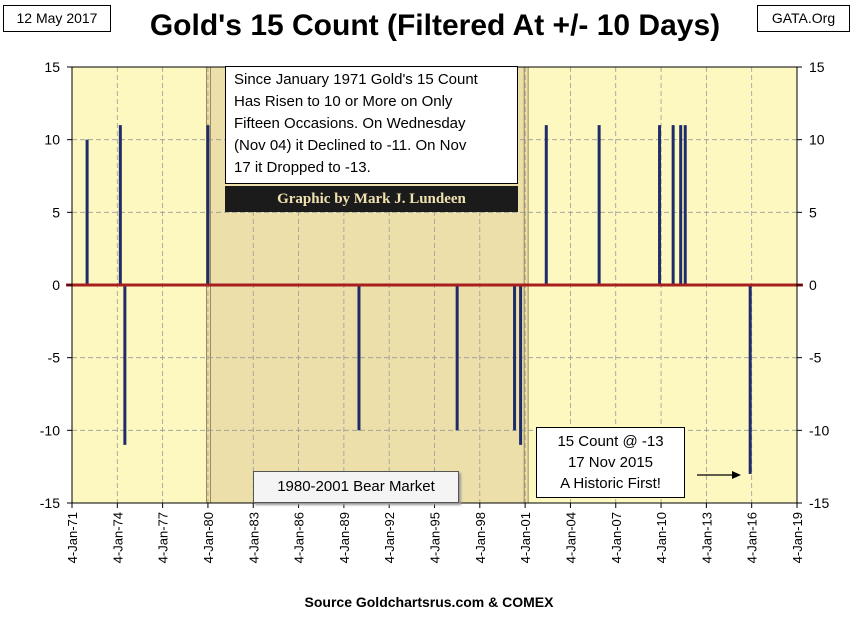  Describe the element at coordinates (163, 537) in the screenshot. I see `x-tick-label: 4-Jan-77` at that location.